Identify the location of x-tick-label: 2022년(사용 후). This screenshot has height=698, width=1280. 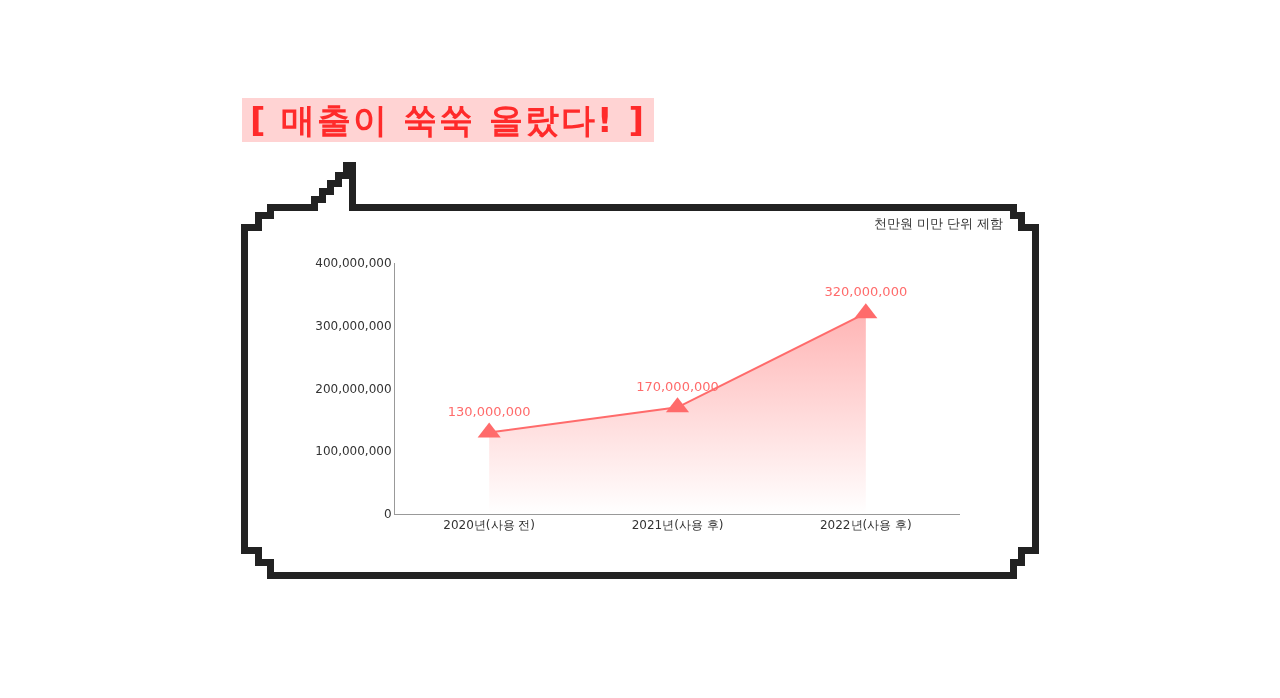
(865, 525).